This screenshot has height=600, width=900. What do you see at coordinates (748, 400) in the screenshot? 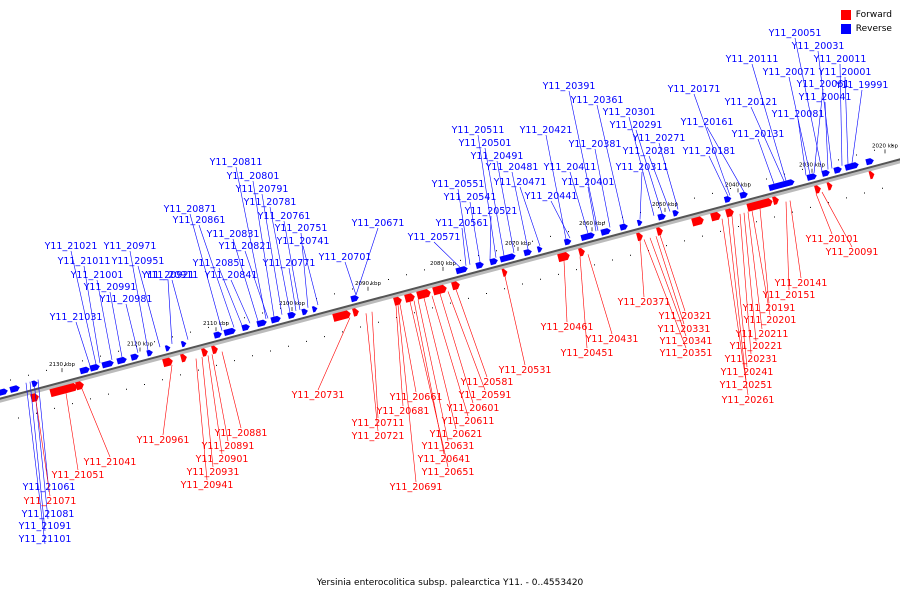
I see `gene-label: Y11_20261` at bounding box center [748, 400].